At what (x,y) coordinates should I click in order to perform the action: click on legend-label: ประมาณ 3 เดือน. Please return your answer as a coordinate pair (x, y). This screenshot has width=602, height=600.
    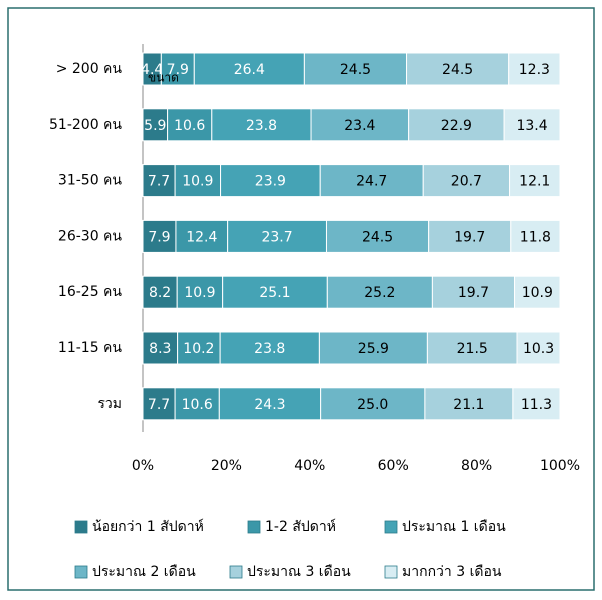
    Looking at the image, I should click on (299, 572).